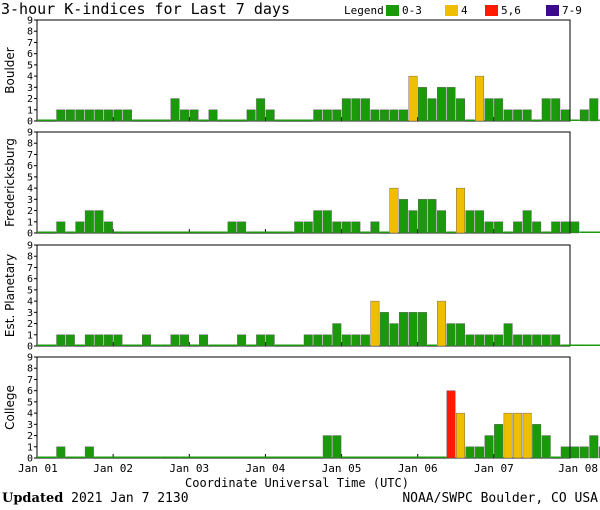 Image resolution: width=600 pixels, height=510 pixels. What do you see at coordinates (10, 182) in the screenshot?
I see `station-label: Fredericksburg` at bounding box center [10, 182].